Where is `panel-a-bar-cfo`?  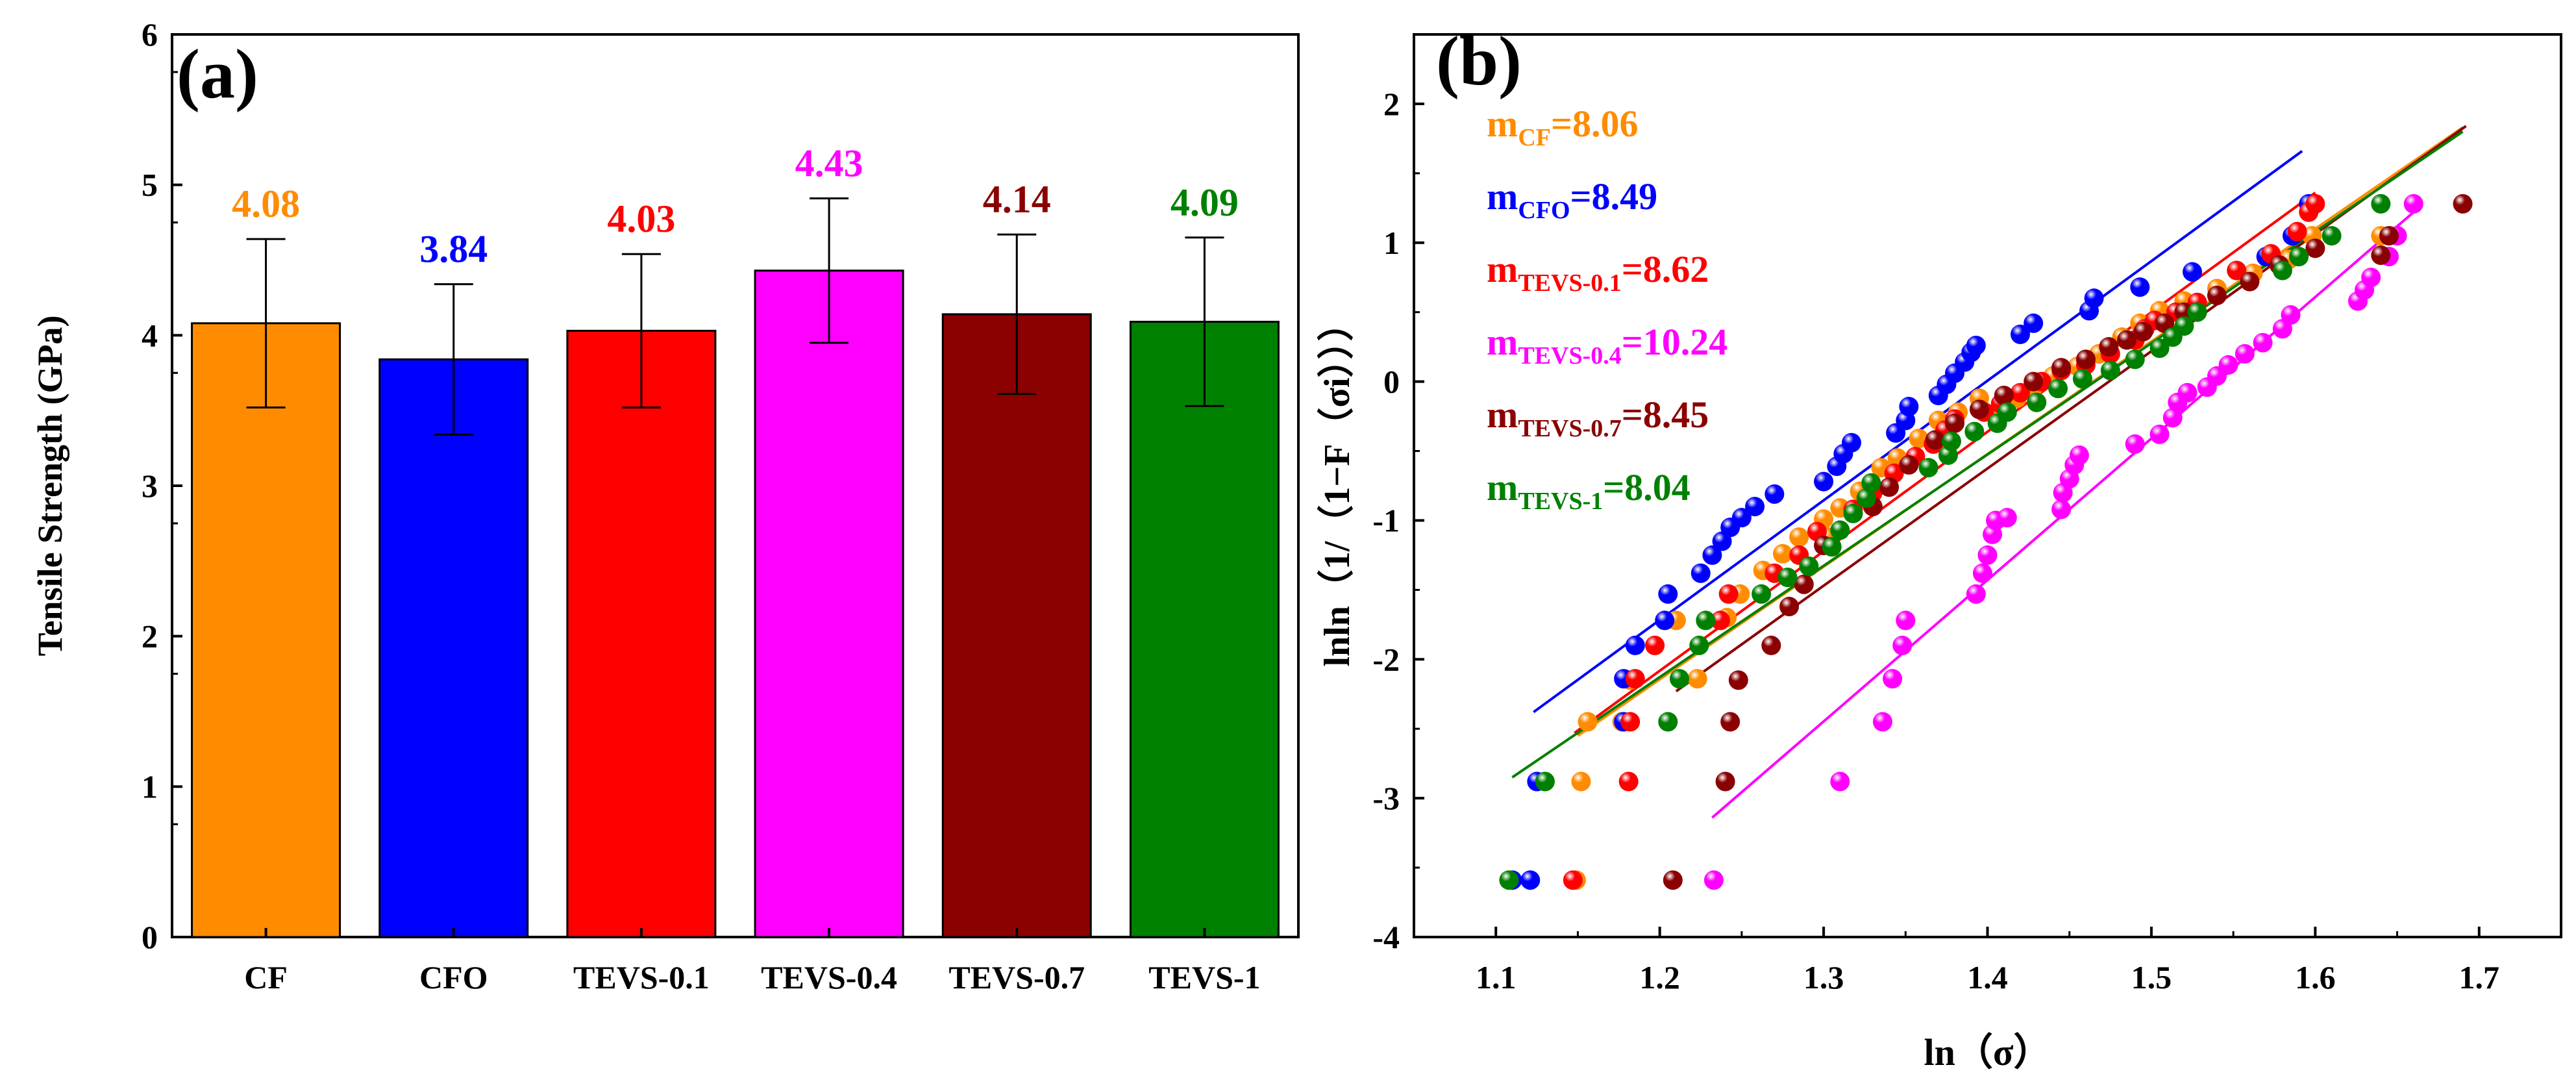
panel-a-bar-cfo is located at coordinates (453, 648).